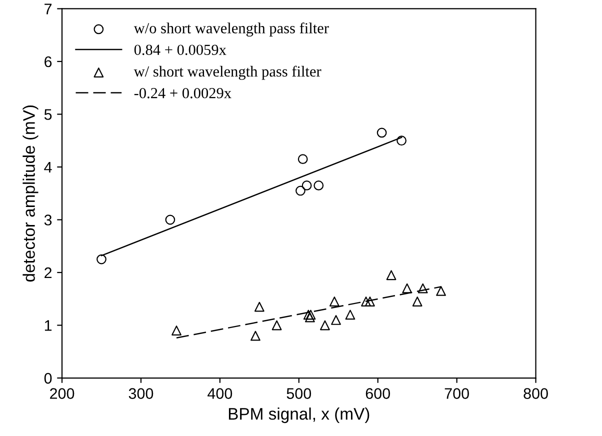 The image size is (602, 436). I want to click on legend-label: -0.24 + 0.0029x, so click(183, 93).